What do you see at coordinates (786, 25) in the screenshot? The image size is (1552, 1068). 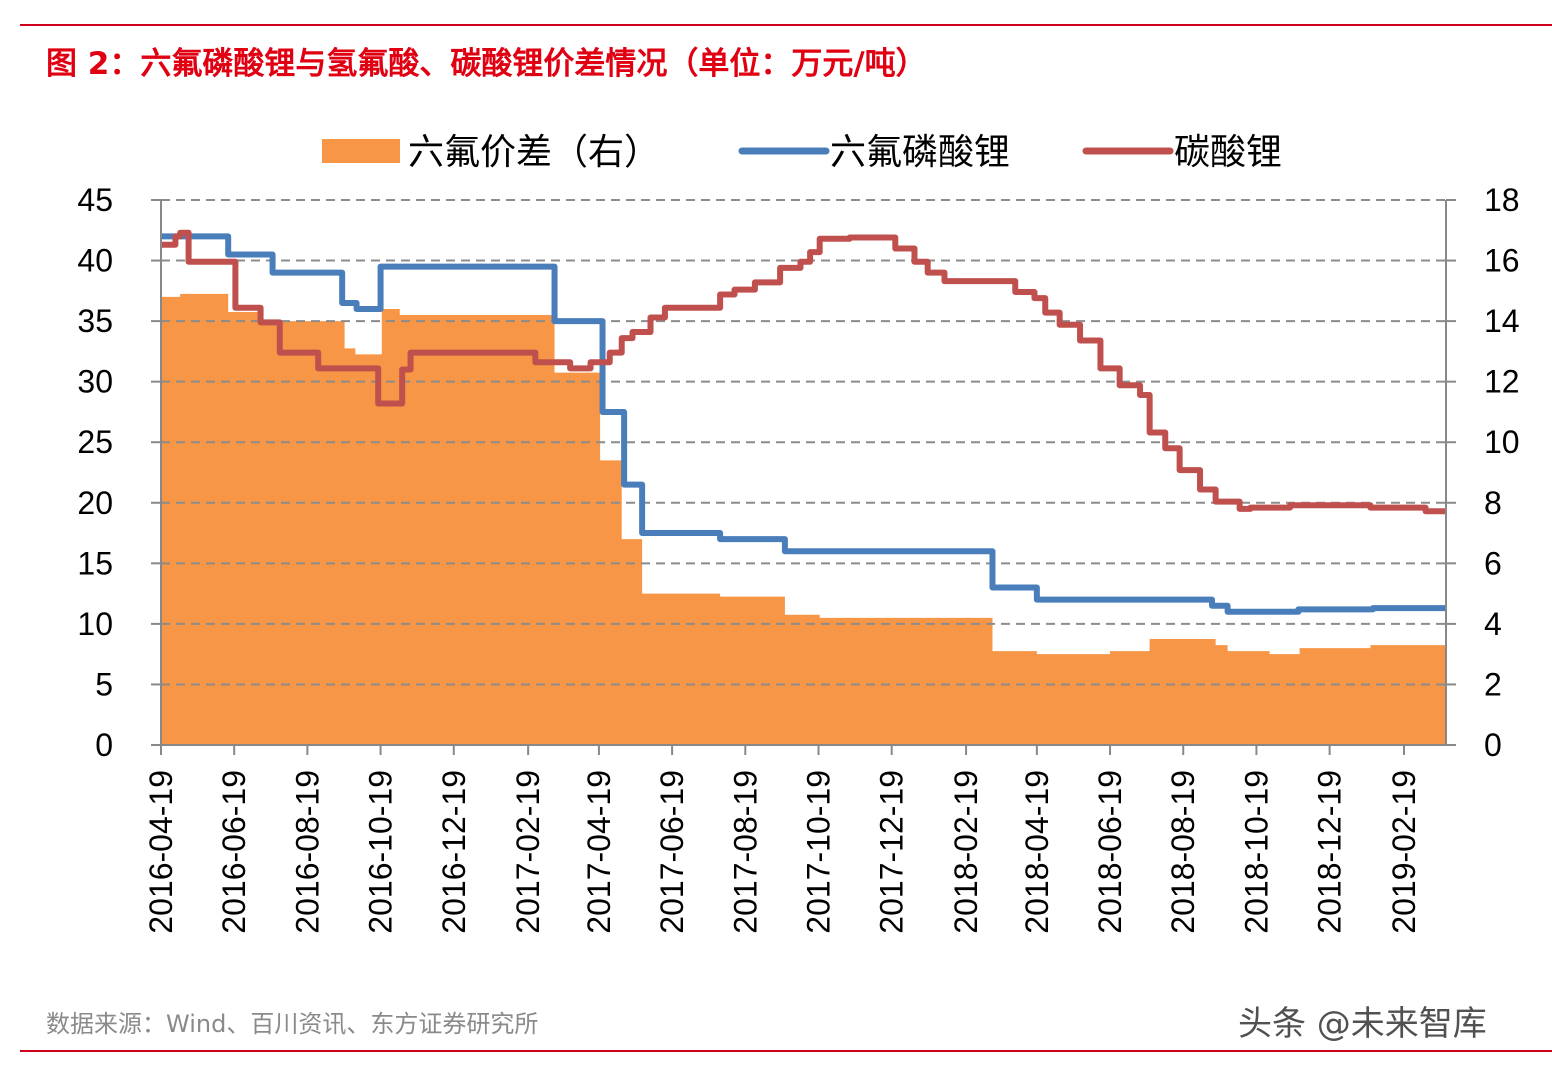 I see `top-rule` at bounding box center [786, 25].